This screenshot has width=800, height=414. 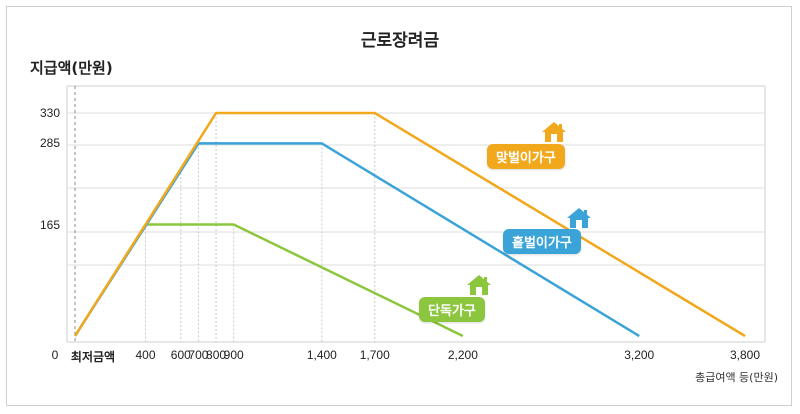 What do you see at coordinates (50, 224) in the screenshot?
I see `y-tick-label: 165` at bounding box center [50, 224].